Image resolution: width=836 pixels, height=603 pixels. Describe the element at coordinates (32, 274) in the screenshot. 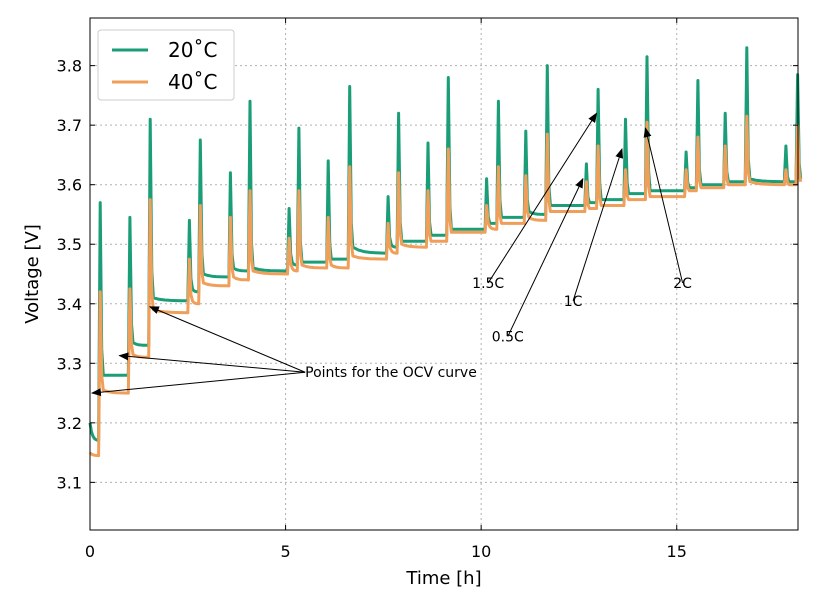

I see `y-axis-title: Voltage [V]` at that location.